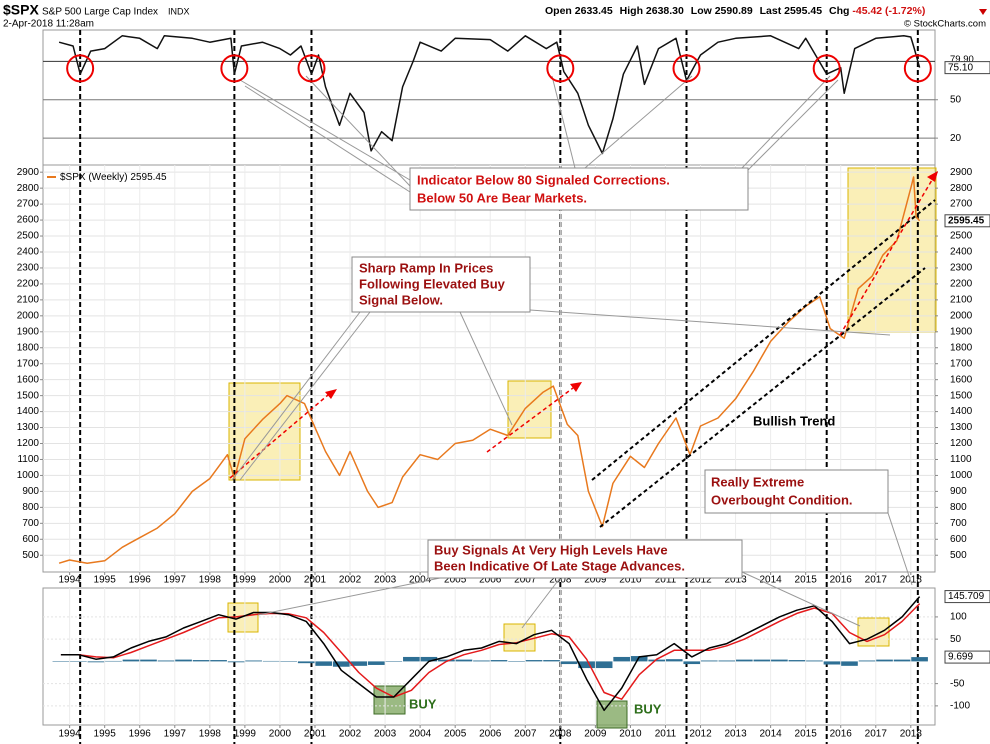  What do you see at coordinates (175, 580) in the screenshot?
I see `x-tick-label: 1997` at bounding box center [175, 580].